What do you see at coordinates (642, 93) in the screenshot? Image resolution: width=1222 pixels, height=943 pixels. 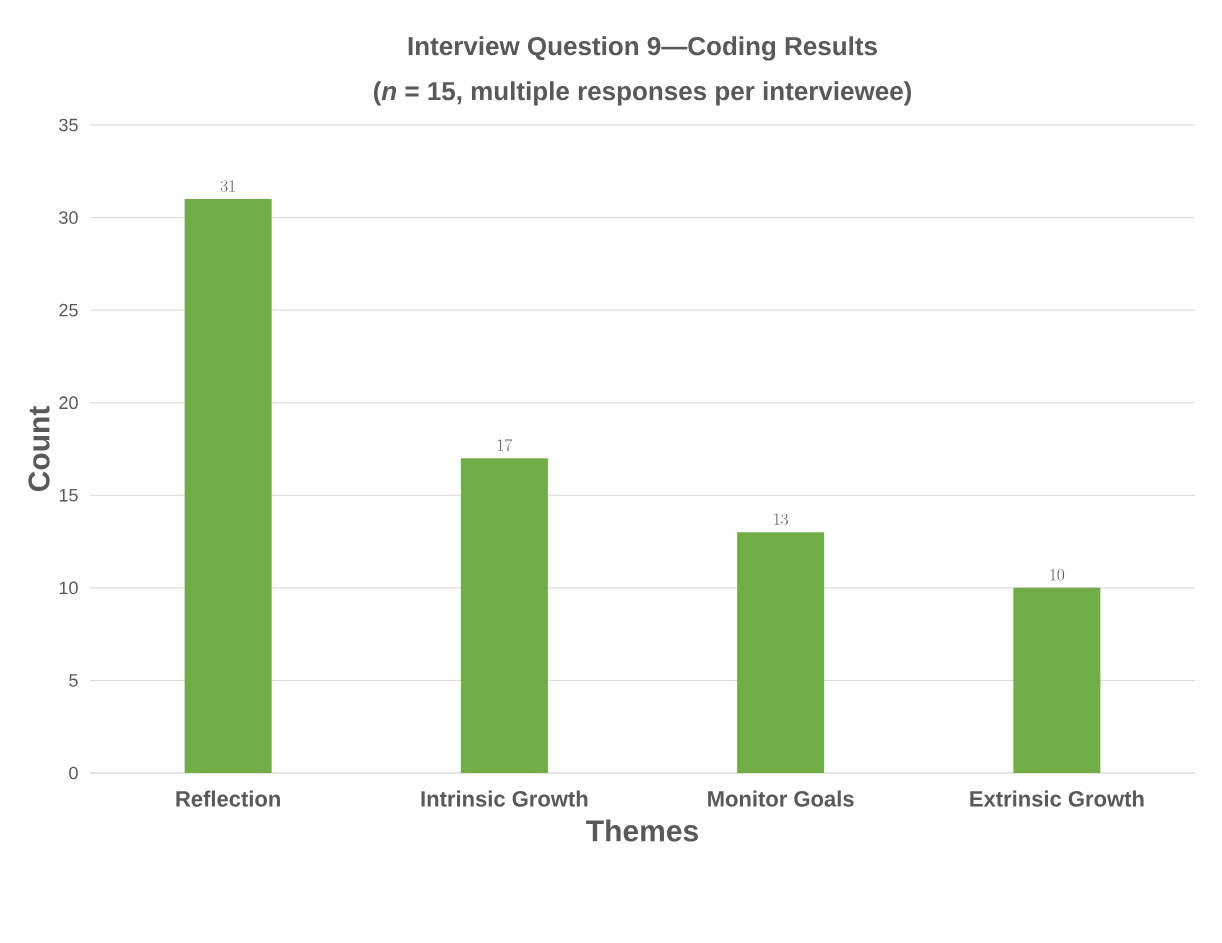 I see `chart-subtitle: (n = 15, multiple responses per interviewee)` at bounding box center [642, 93].